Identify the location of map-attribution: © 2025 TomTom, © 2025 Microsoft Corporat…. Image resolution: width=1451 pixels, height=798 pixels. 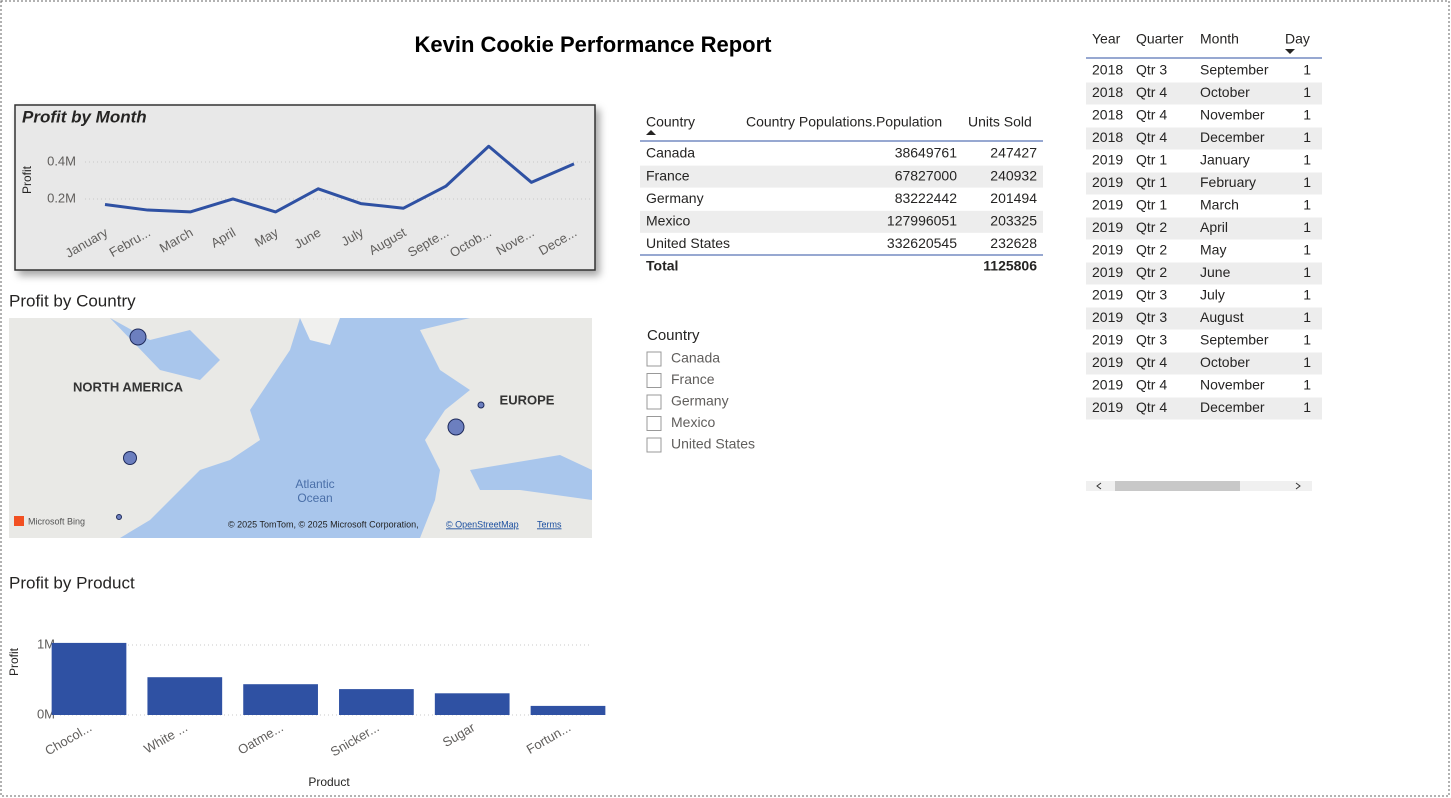
(323, 524).